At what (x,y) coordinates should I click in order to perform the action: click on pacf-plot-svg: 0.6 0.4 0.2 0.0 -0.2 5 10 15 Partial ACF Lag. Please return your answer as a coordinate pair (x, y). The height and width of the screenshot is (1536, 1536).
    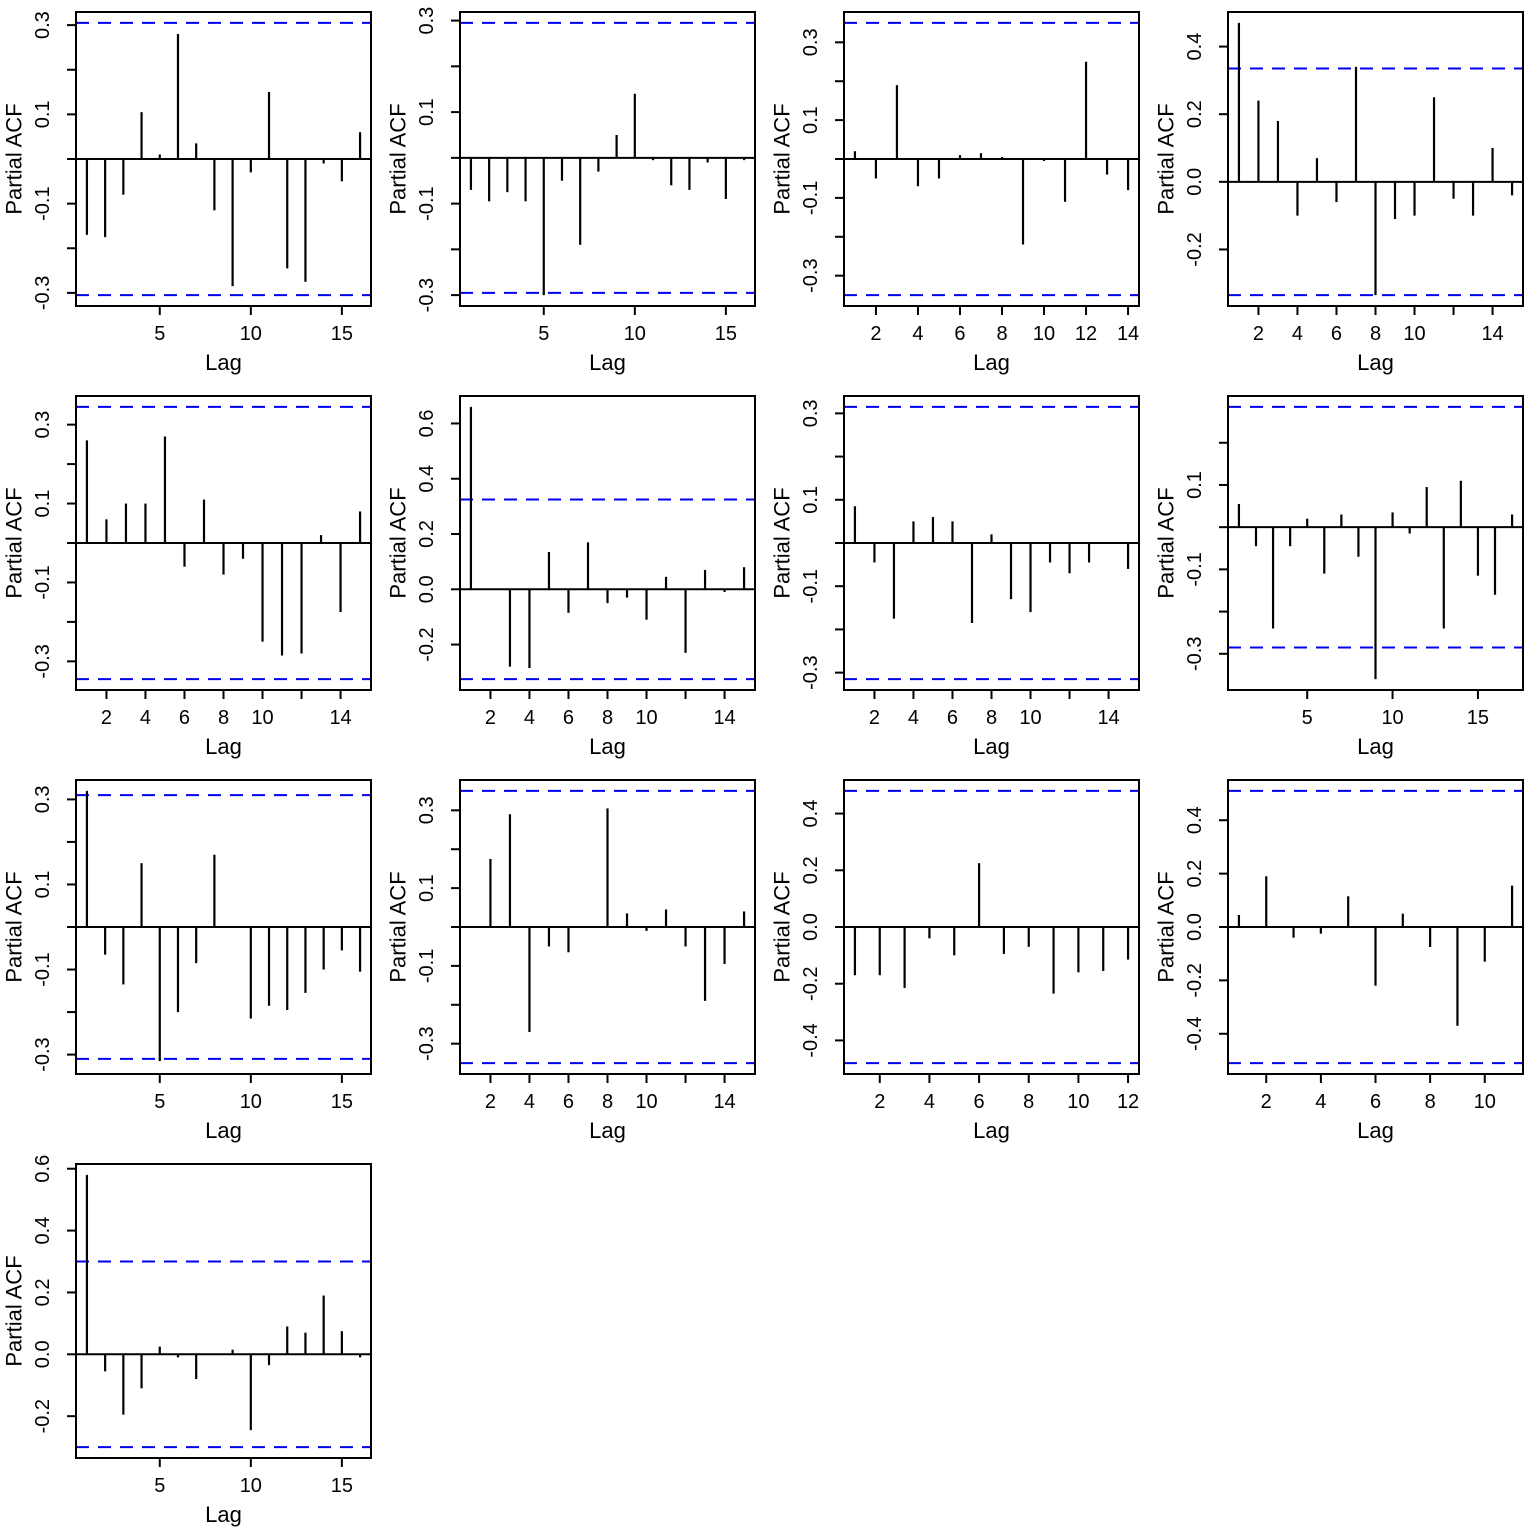
    Looking at the image, I should click on (187, 1341).